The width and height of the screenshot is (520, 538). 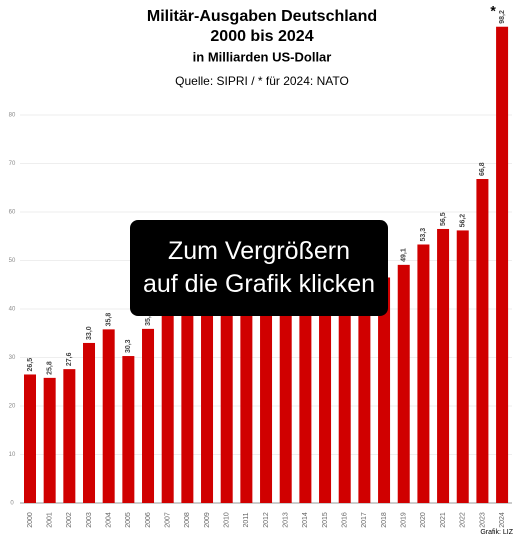 What do you see at coordinates (259, 268) in the screenshot?
I see `enlarge-overlay: Zum Vergrößern auf die Grafik klicken` at bounding box center [259, 268].